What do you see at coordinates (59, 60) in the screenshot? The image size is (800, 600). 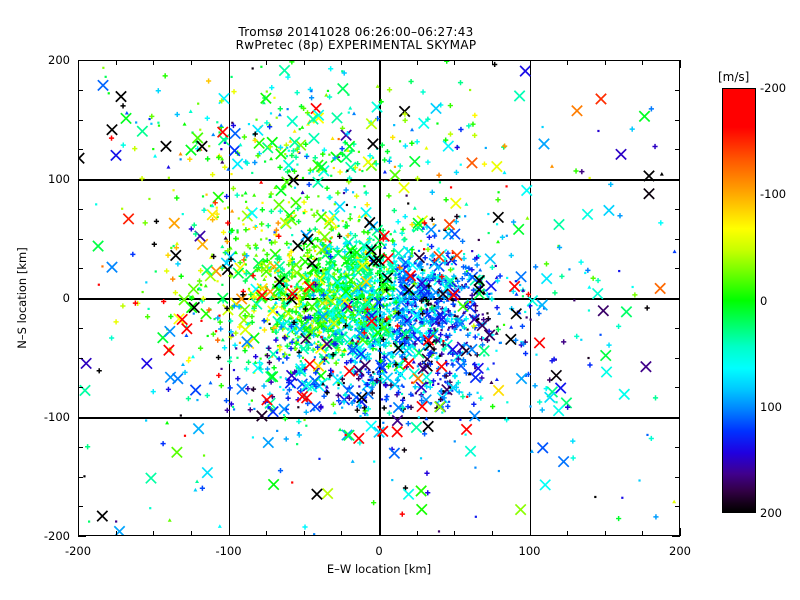 I see `y-tick-label: 200` at bounding box center [59, 60].